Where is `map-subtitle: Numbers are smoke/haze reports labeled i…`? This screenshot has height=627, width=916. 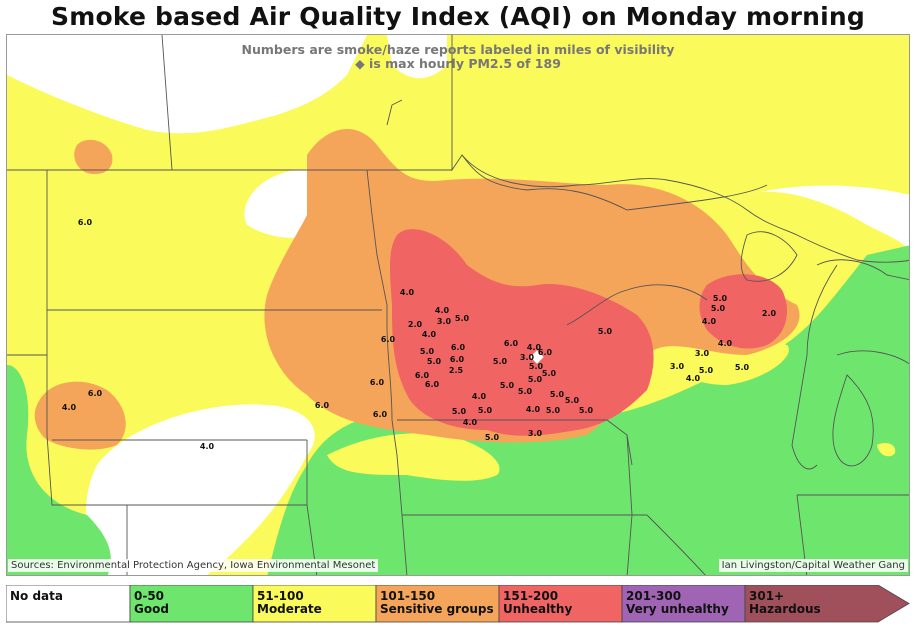 map-subtitle: Numbers are smoke/haze reports labeled i… is located at coordinates (458, 49).